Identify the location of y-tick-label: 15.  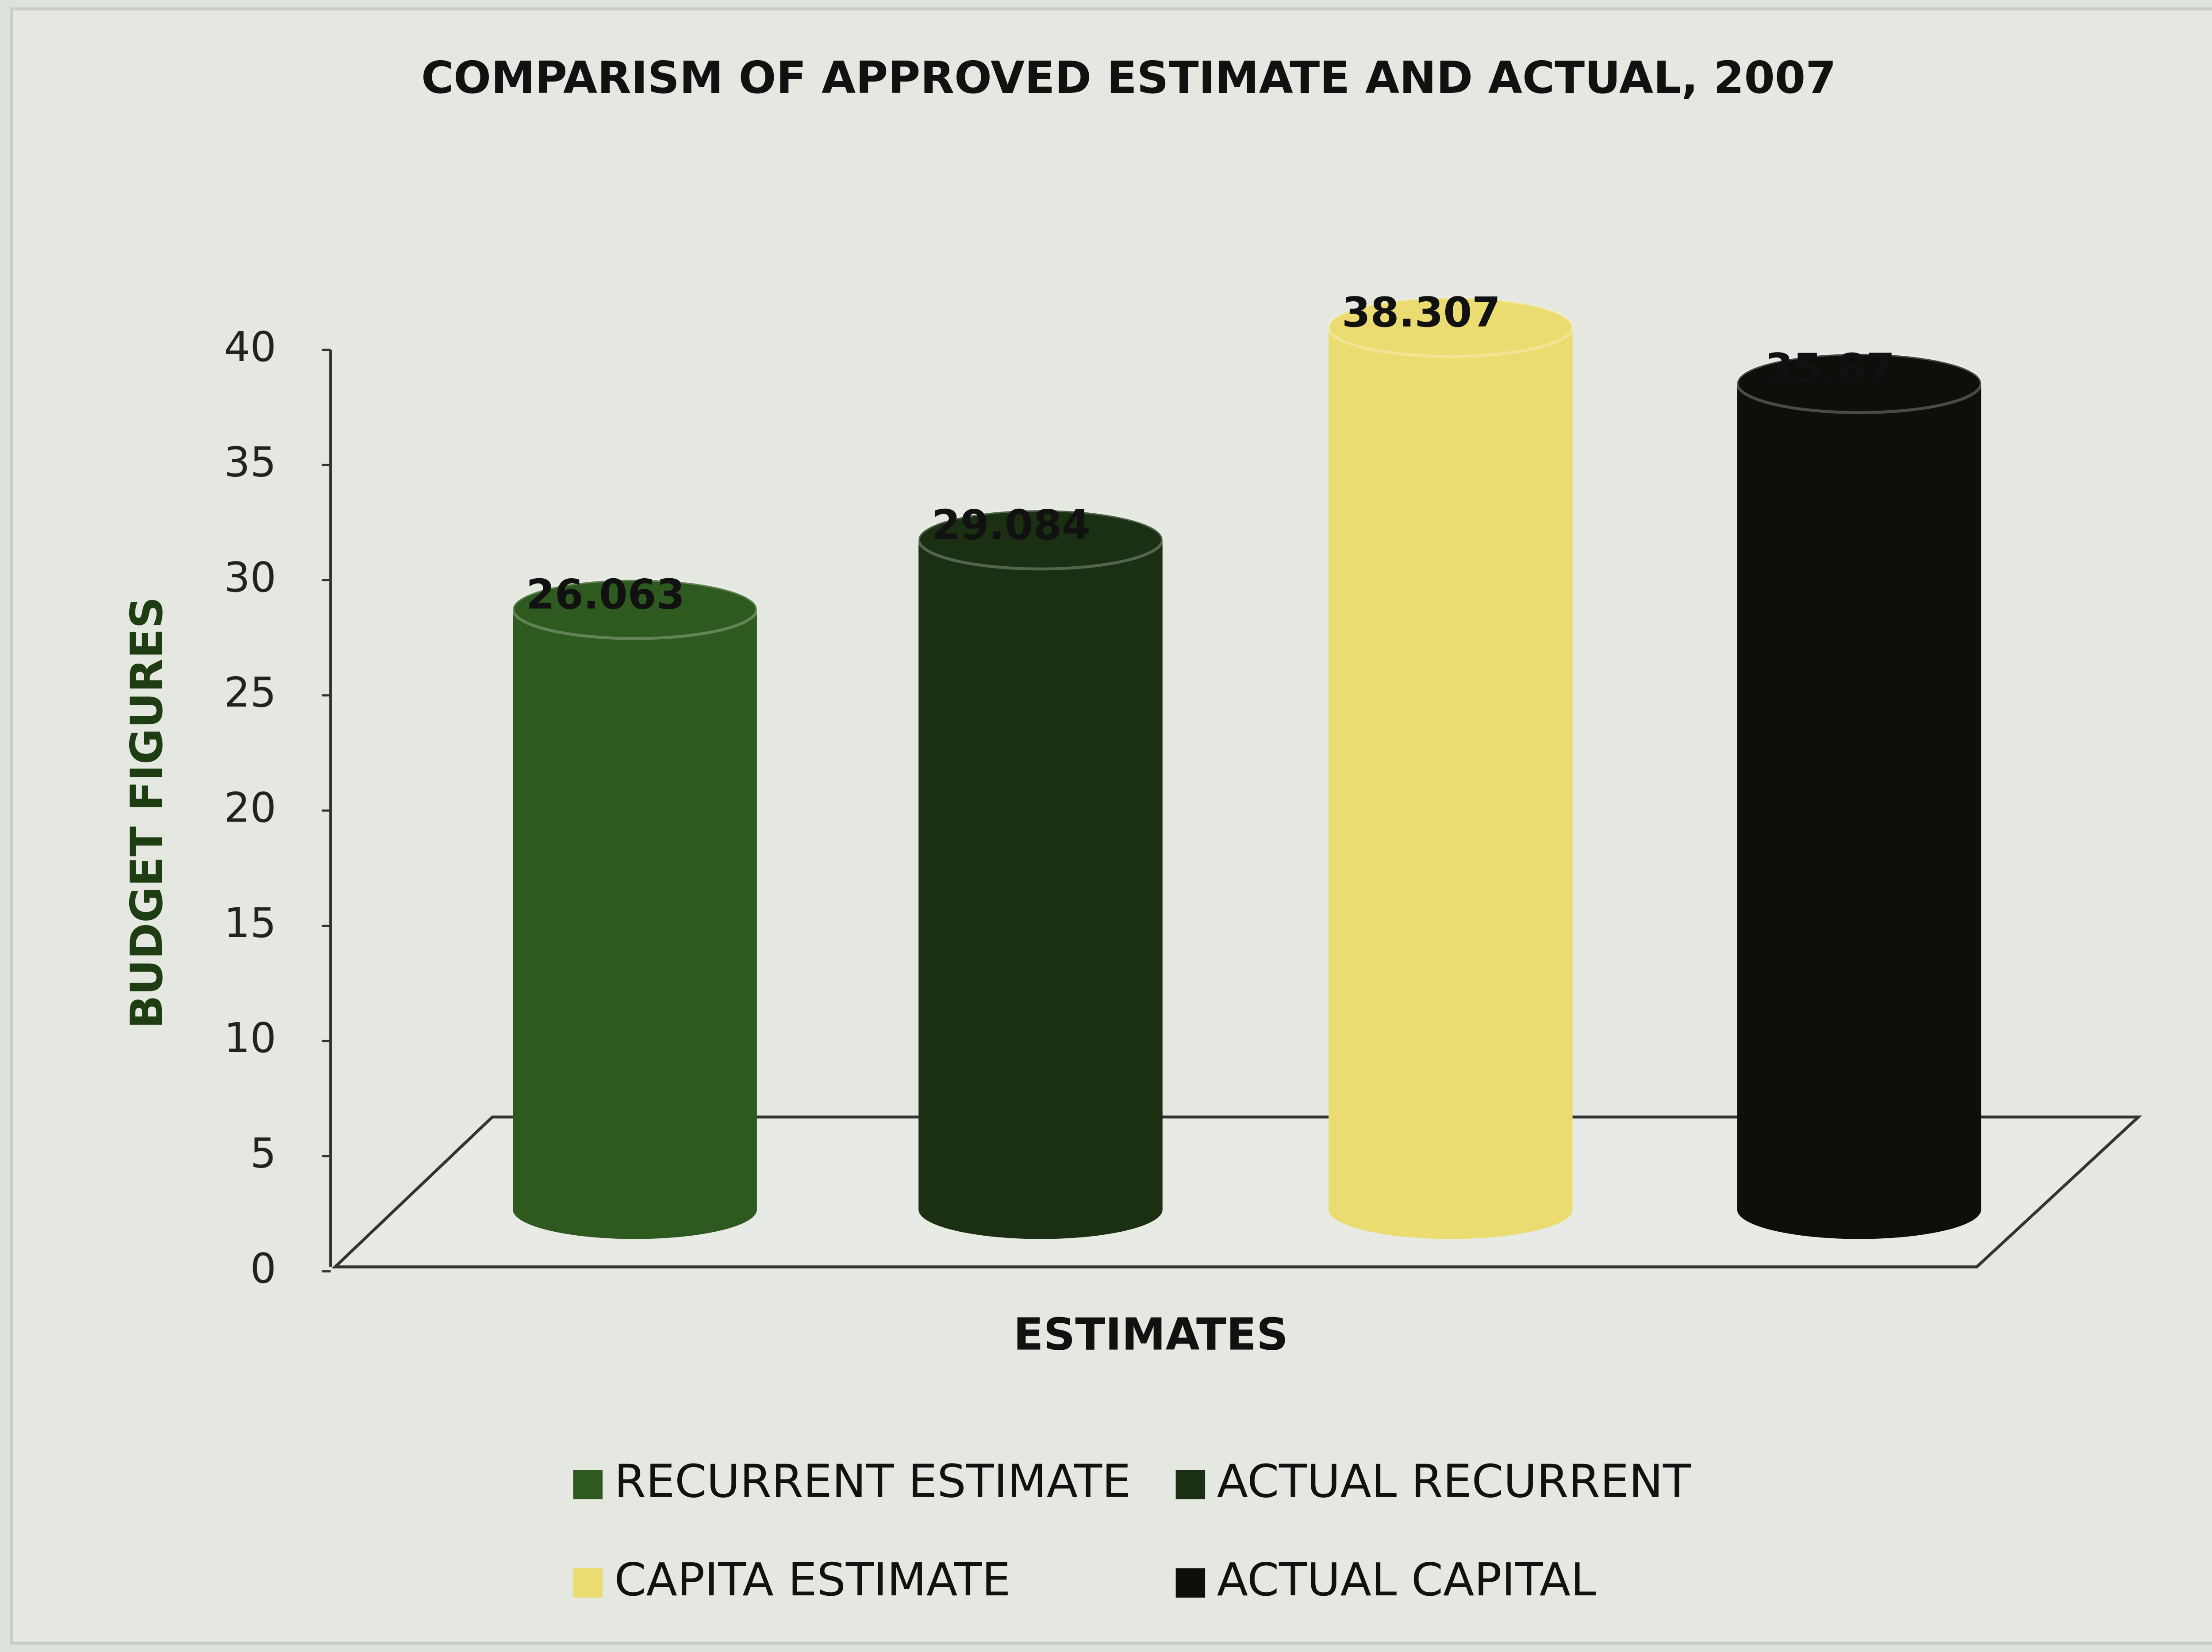
(250, 923).